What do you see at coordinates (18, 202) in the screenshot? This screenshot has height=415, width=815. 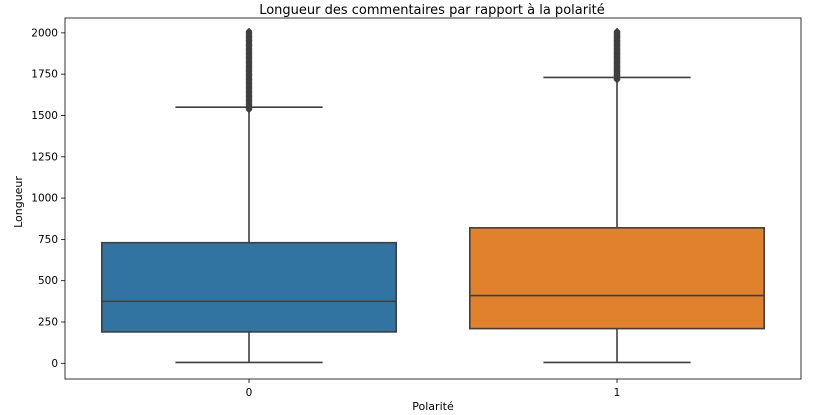 I see `y-axis-label: Longueur` at bounding box center [18, 202].